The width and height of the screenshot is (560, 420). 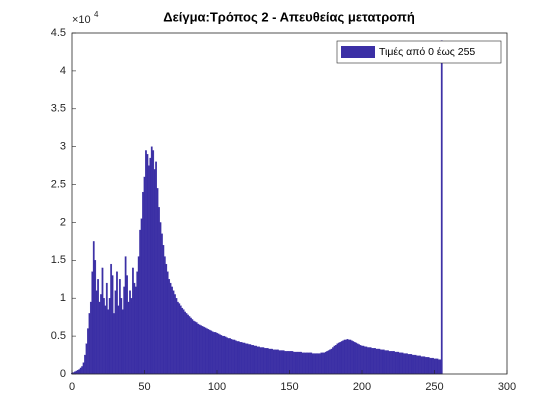 I want to click on y-exponent-power: 4, so click(x=96, y=14).